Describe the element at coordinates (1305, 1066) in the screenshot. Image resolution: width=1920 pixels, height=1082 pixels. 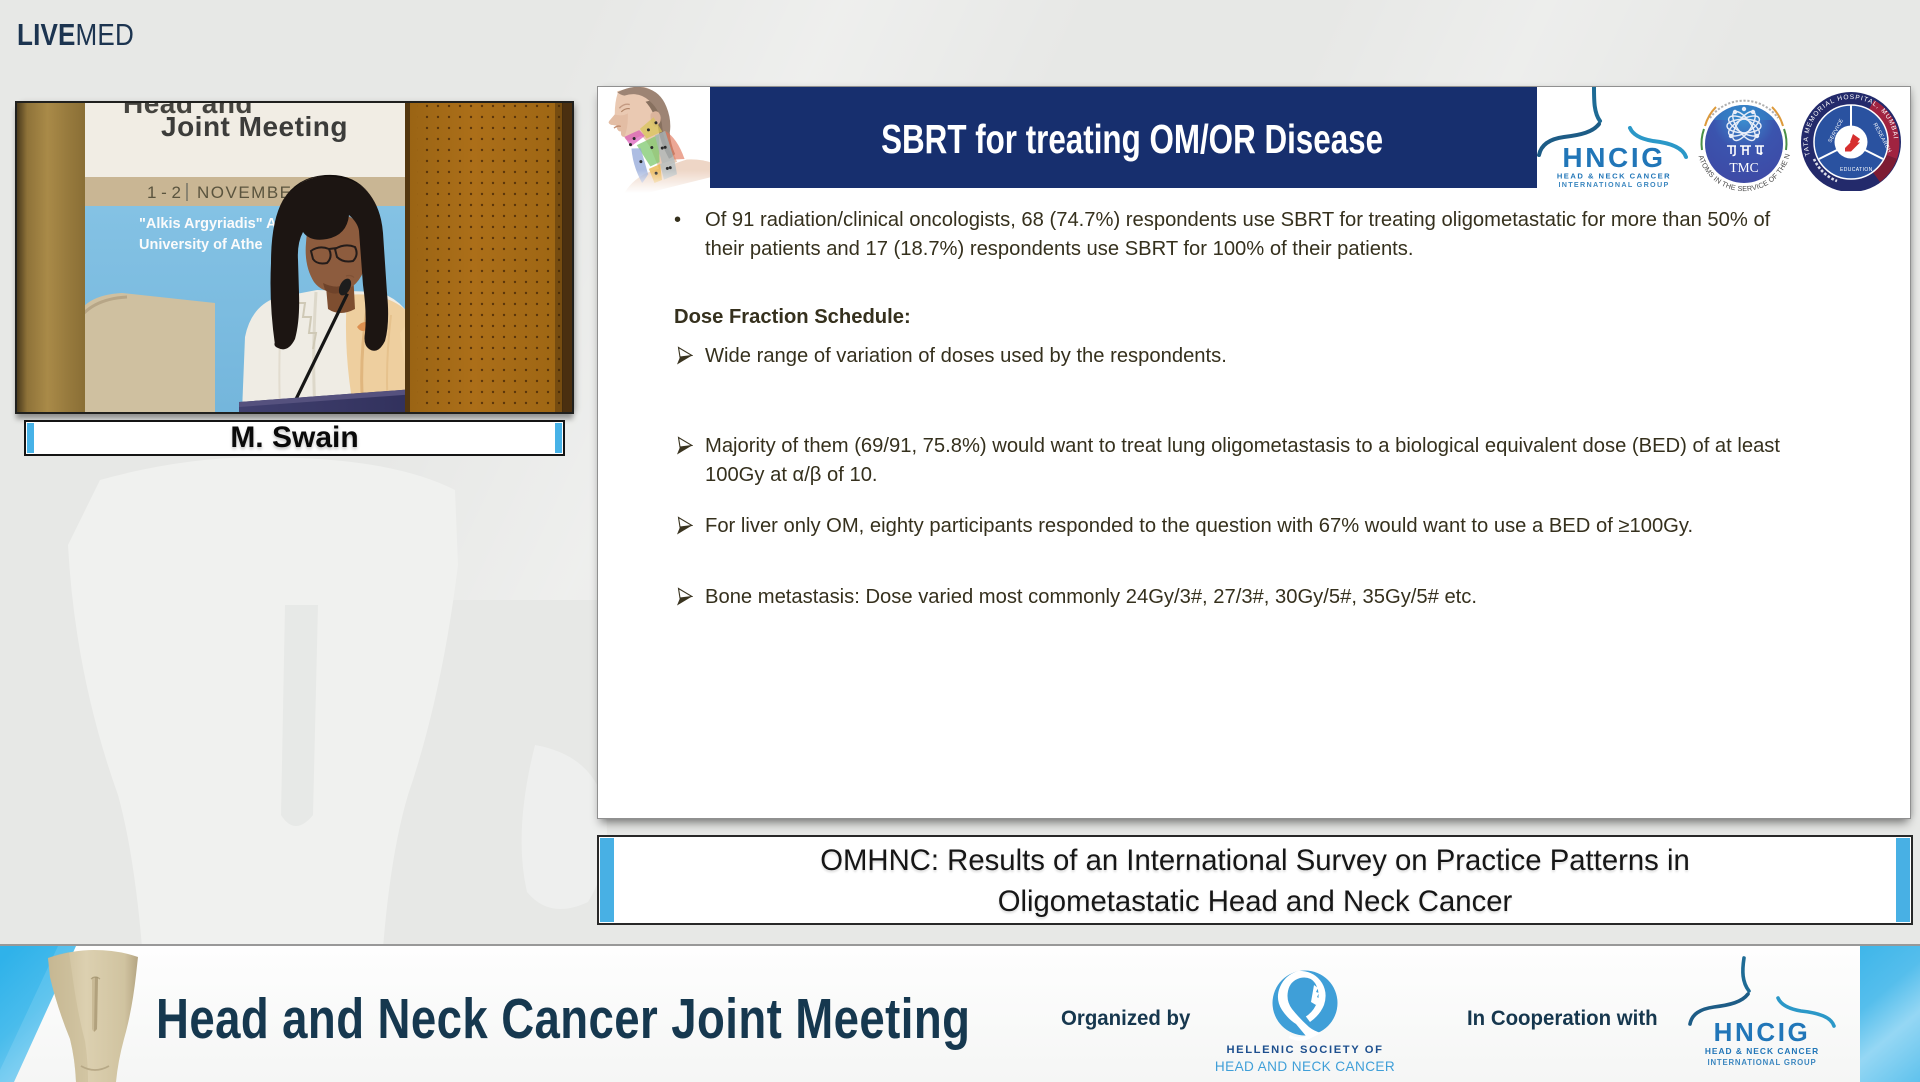
I see `svg-text: HEAD AND NECK CANCER` at that location.